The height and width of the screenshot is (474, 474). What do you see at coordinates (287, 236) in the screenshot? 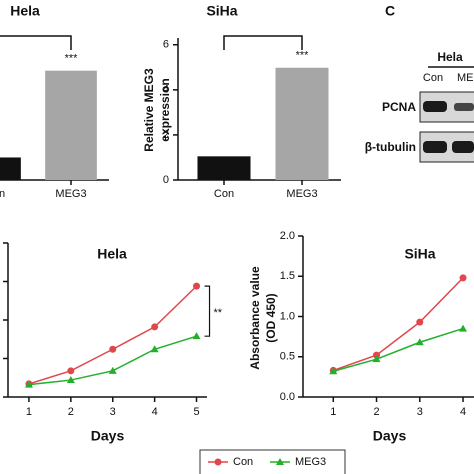
I see `y-tick-label: 2.0` at bounding box center [287, 236].